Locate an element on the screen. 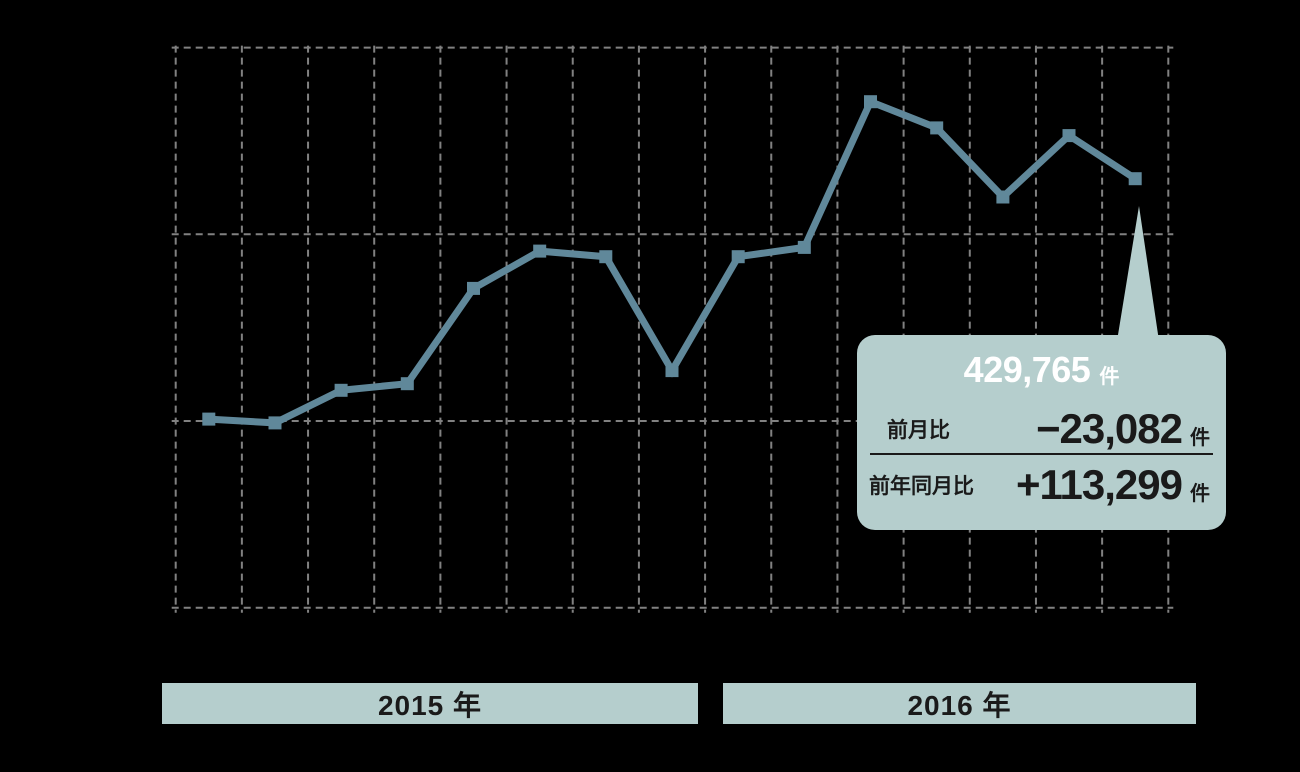  yoy-row: 前年同月比 +113,299 件 is located at coordinates (1039, 485).